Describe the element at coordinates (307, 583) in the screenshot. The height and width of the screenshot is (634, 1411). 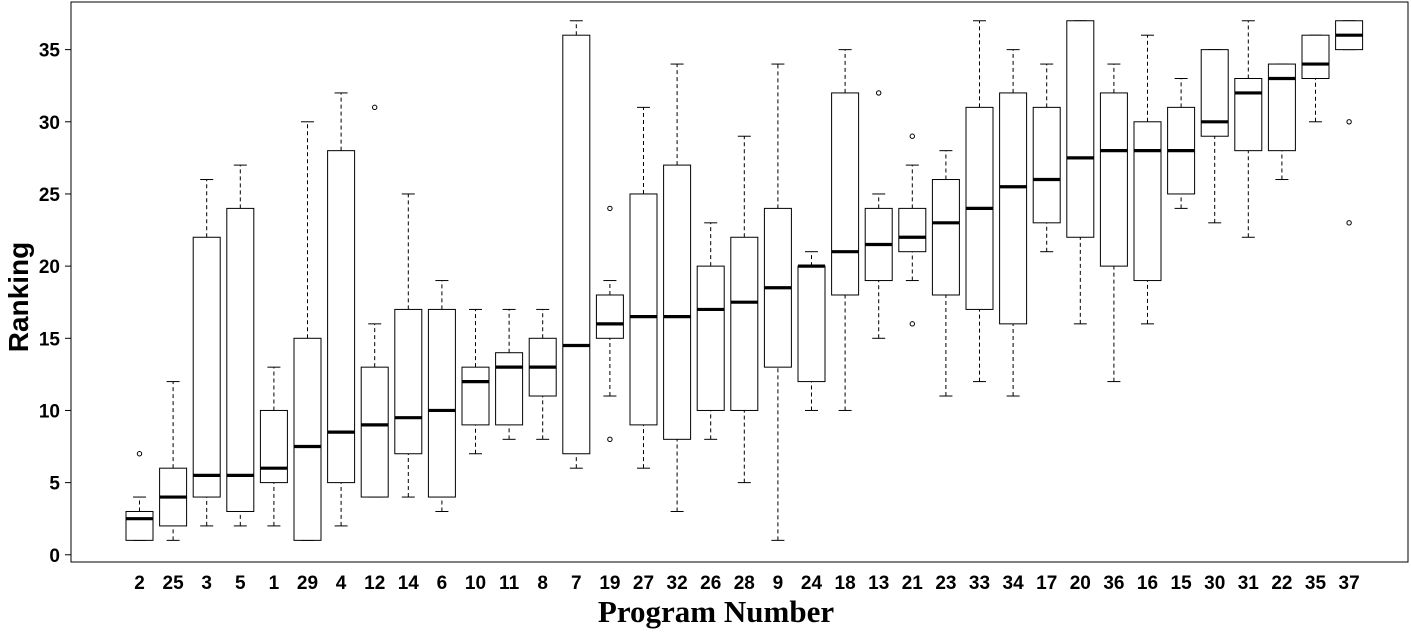
I see `x-tick-label: 29` at that location.